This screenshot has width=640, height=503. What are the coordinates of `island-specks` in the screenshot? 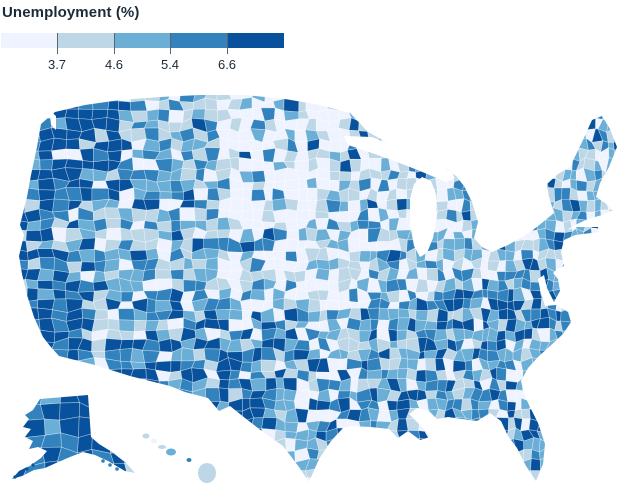 It's located at (66, 469).